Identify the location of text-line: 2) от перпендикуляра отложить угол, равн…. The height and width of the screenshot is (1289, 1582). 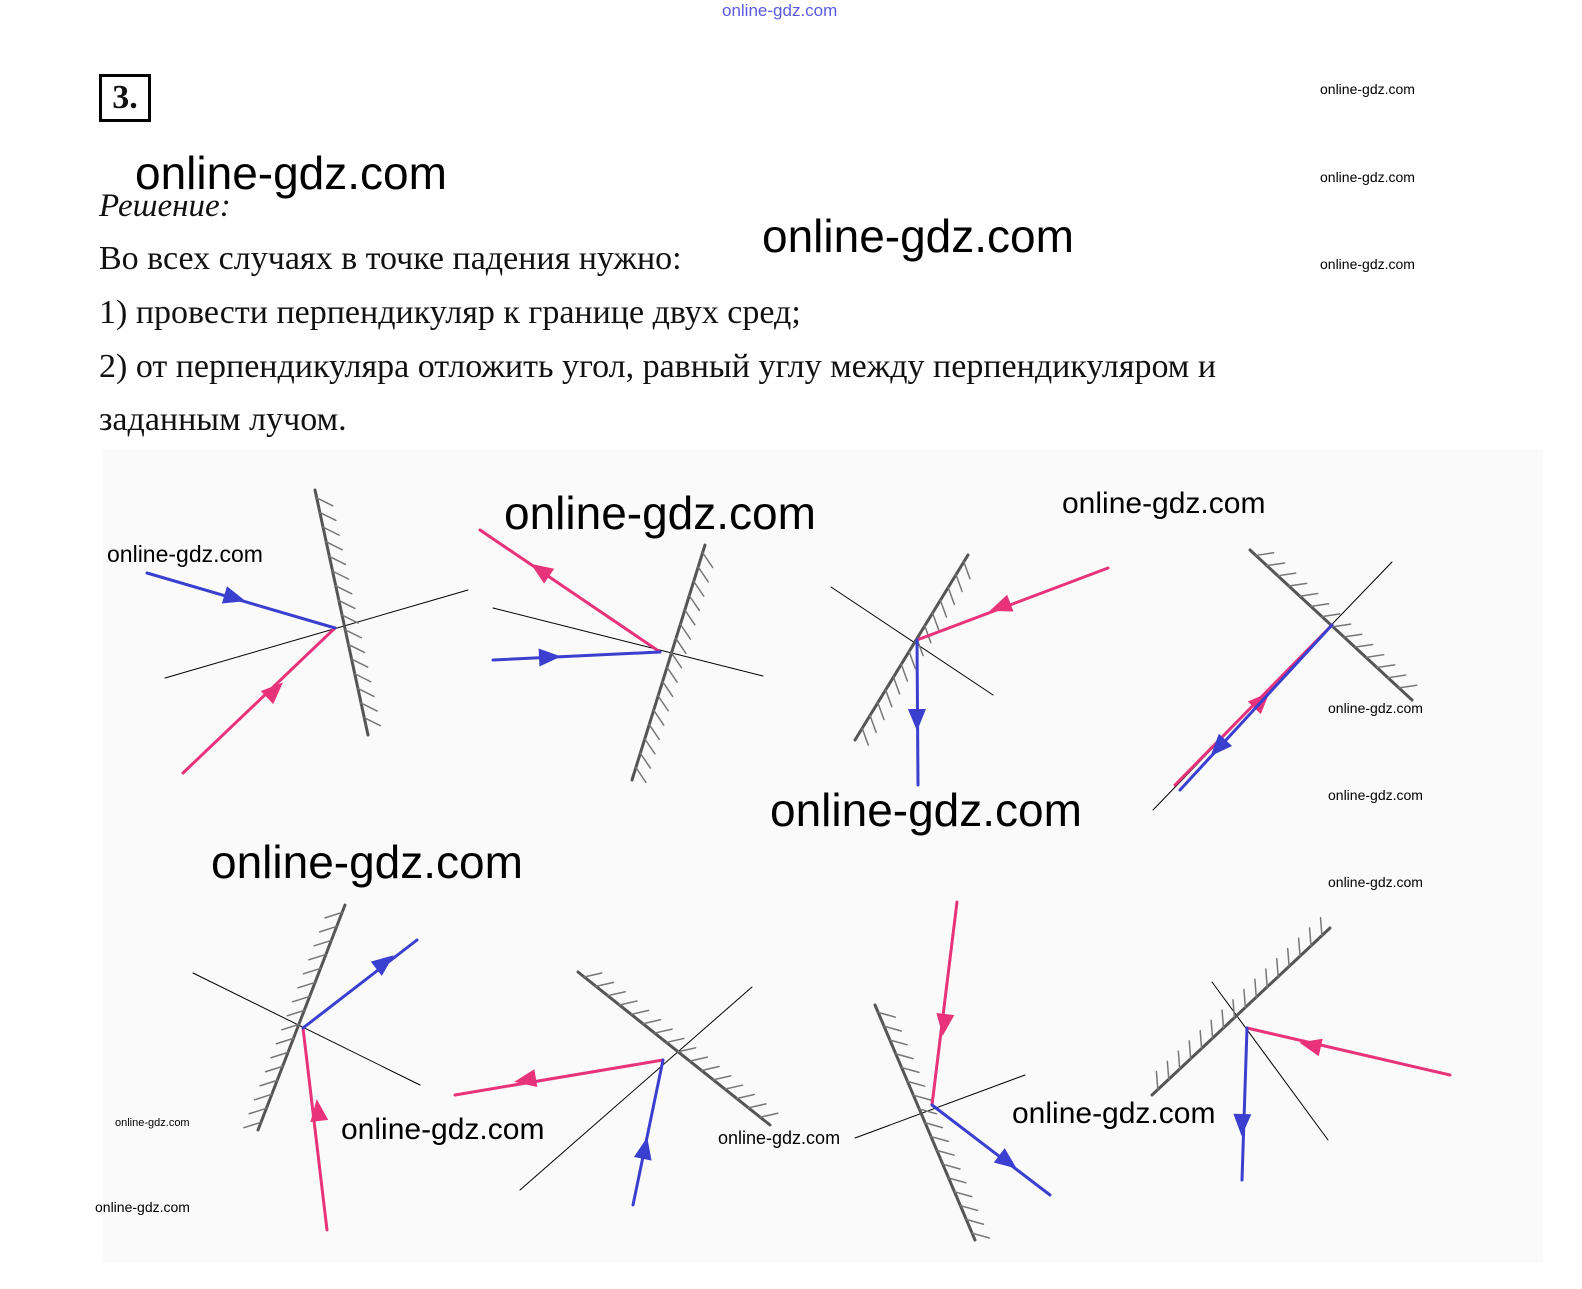
(658, 366).